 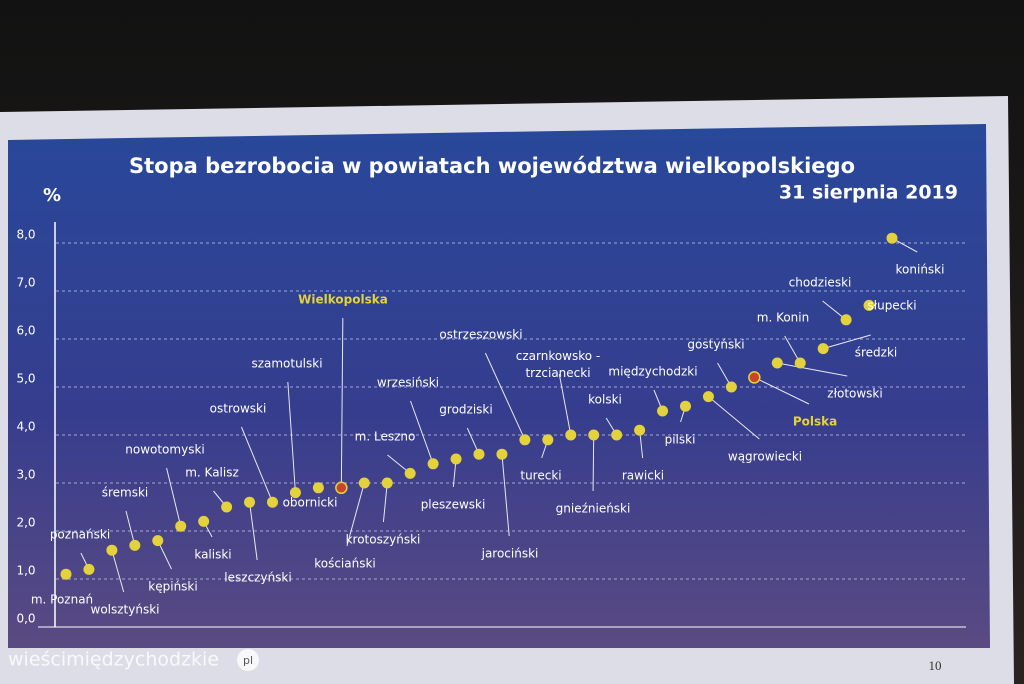 What do you see at coordinates (25, 619) in the screenshot?
I see `y-tick-label: 0,0` at bounding box center [25, 619].